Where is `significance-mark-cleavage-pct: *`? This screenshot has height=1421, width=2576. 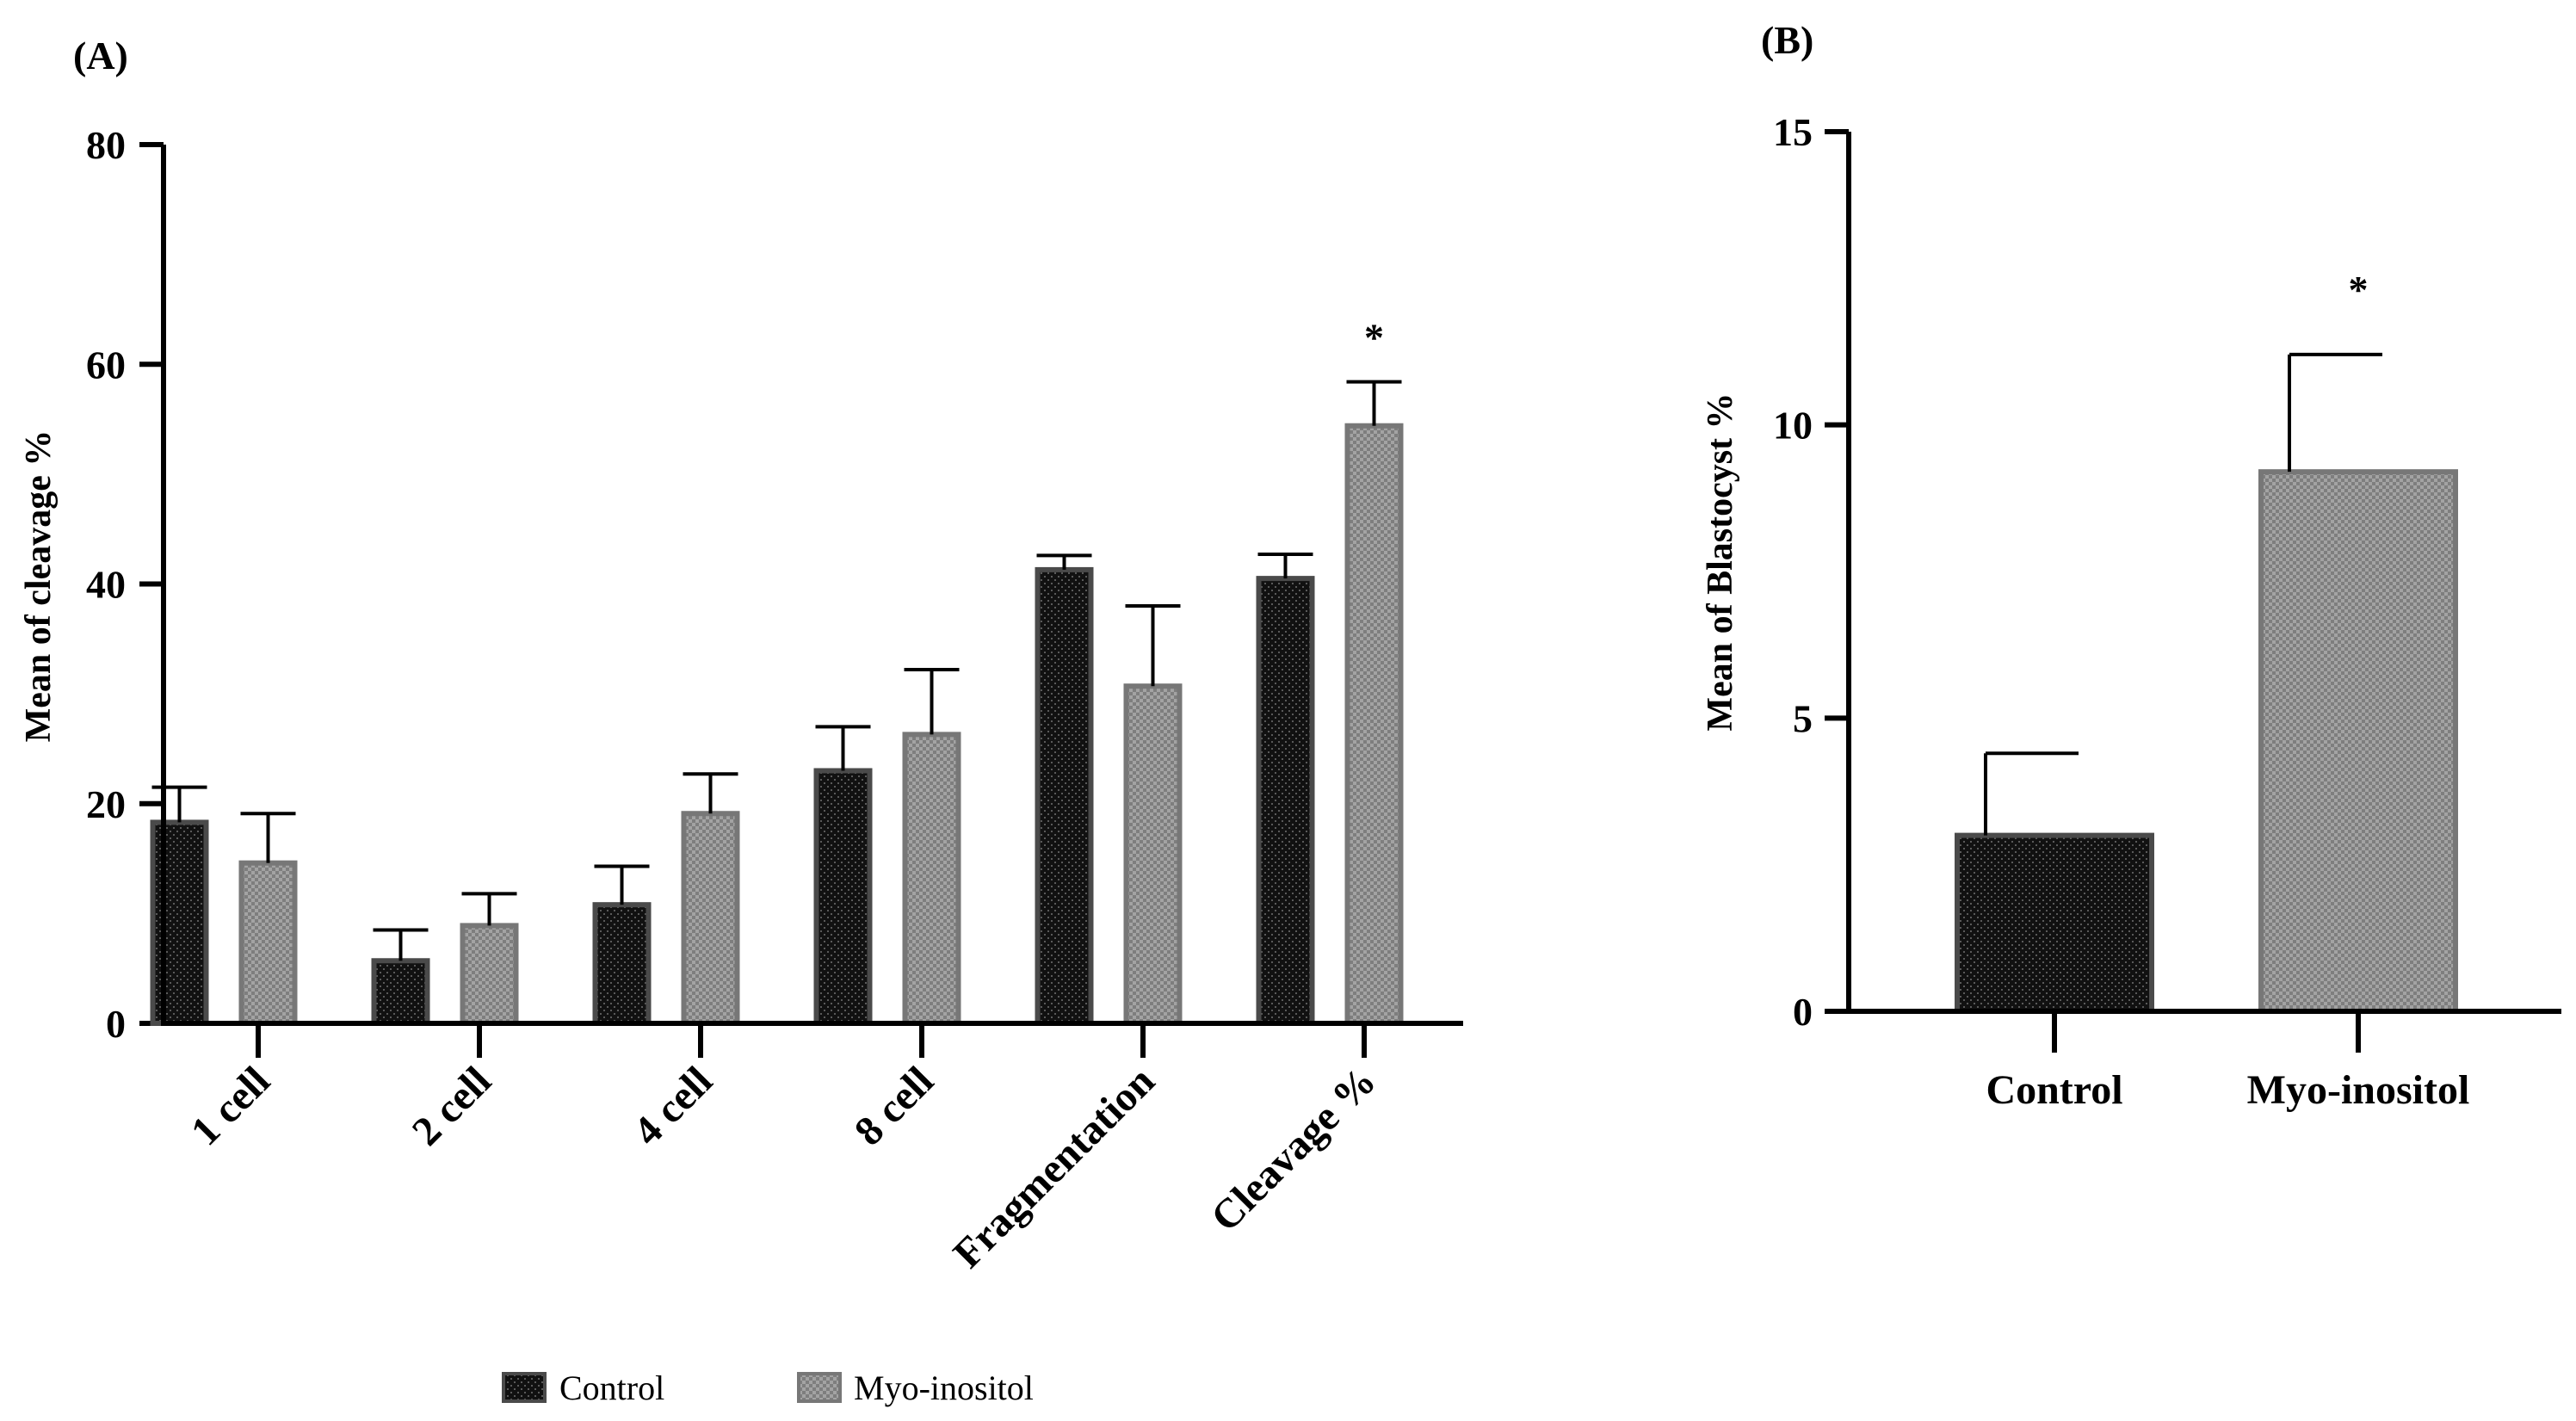
significance-mark-cleavage-pct: * is located at coordinates (1374, 338).